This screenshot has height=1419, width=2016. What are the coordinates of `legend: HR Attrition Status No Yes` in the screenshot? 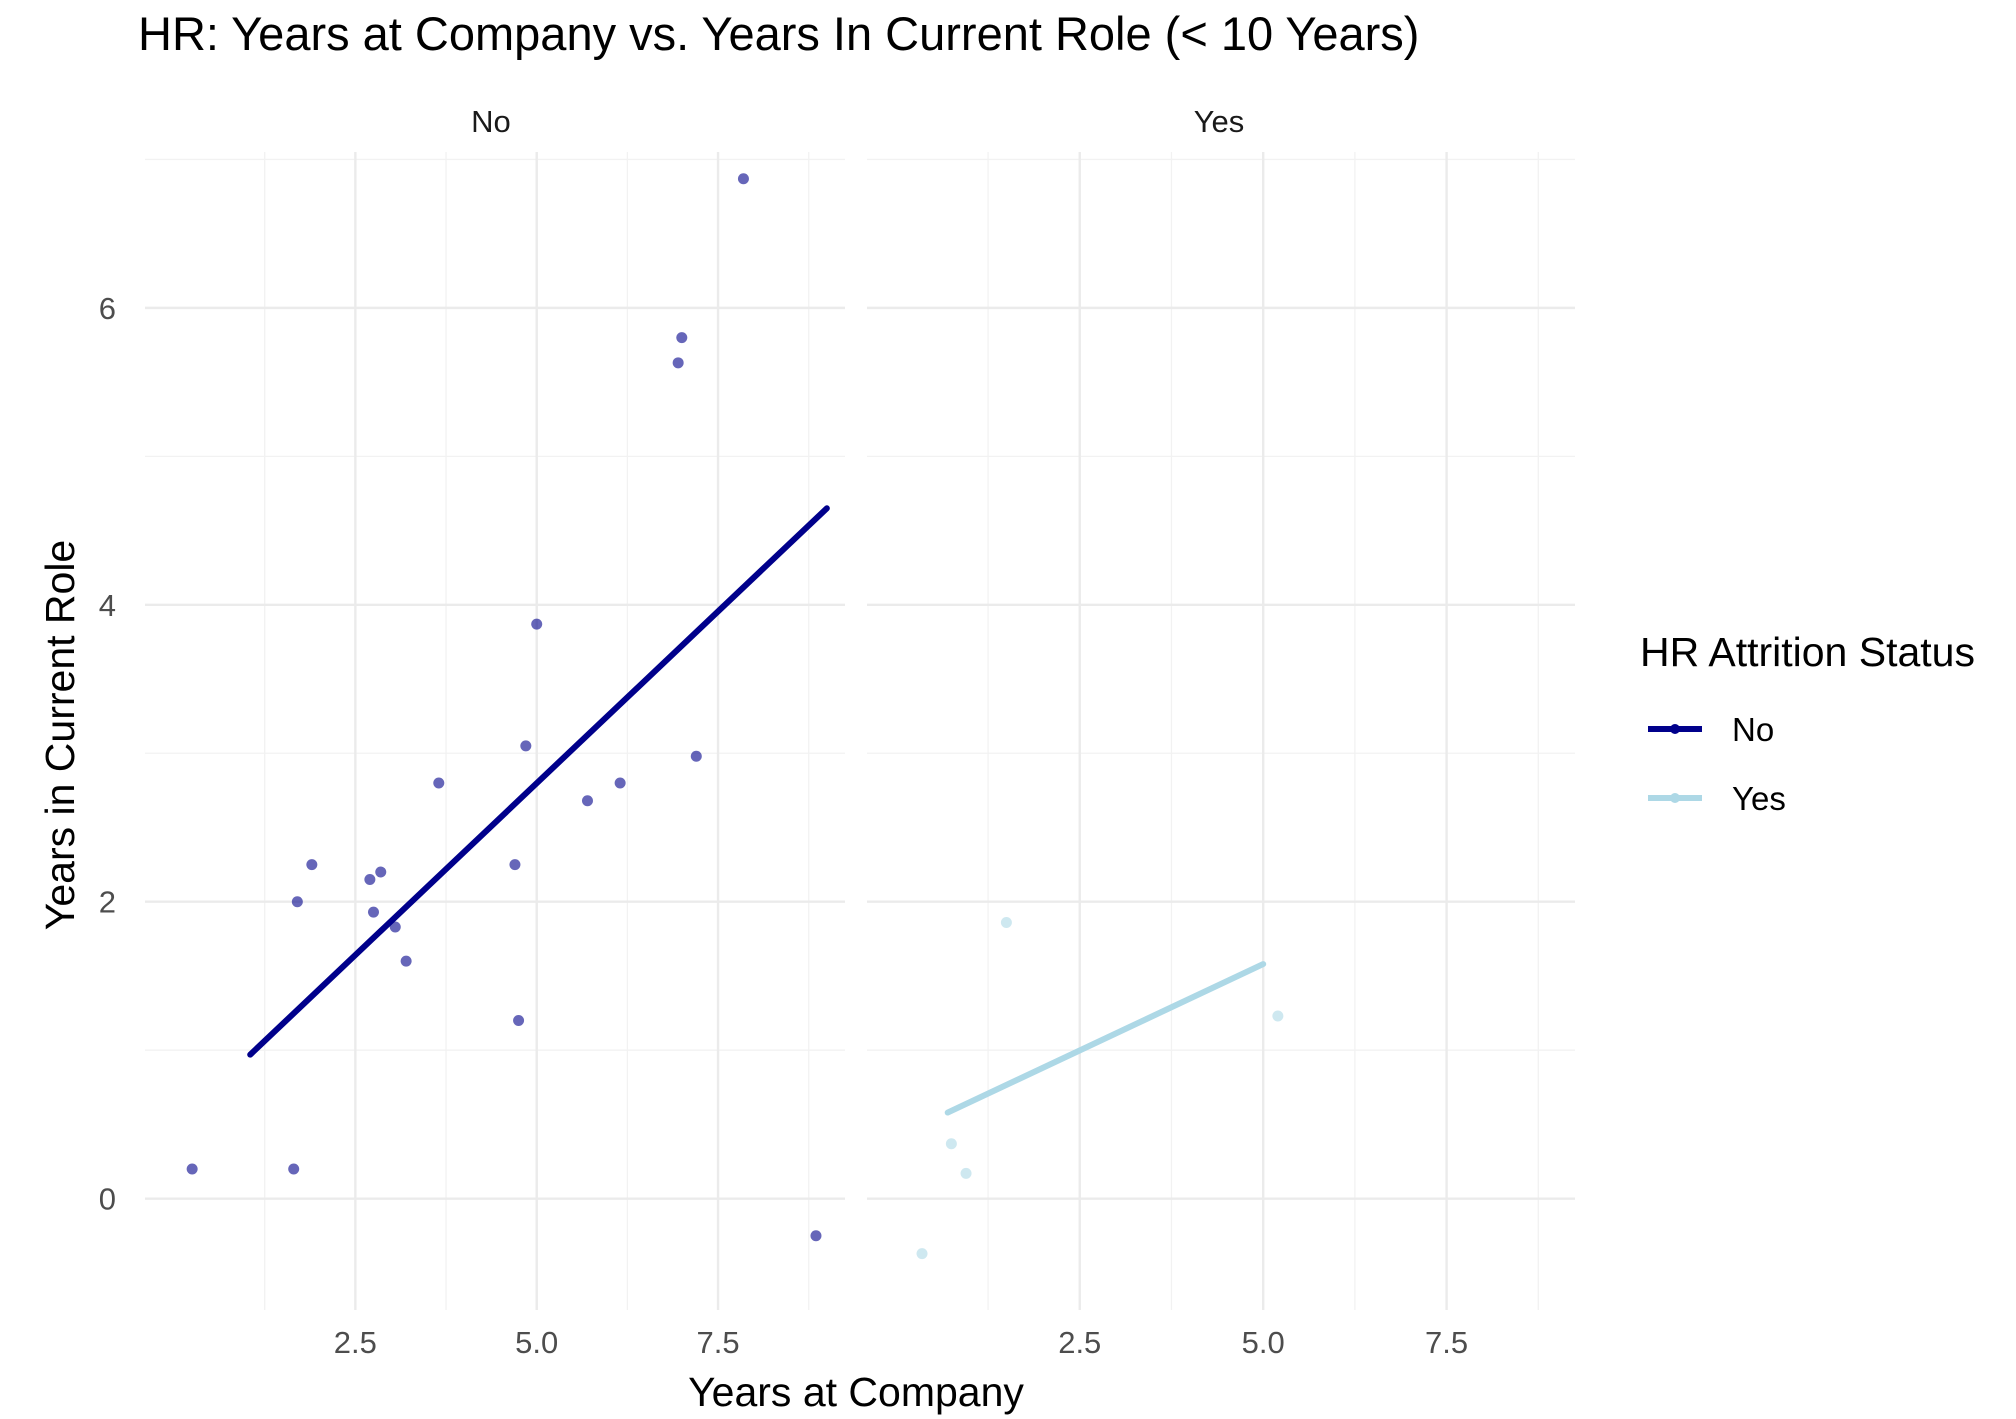 It's located at (1807, 723).